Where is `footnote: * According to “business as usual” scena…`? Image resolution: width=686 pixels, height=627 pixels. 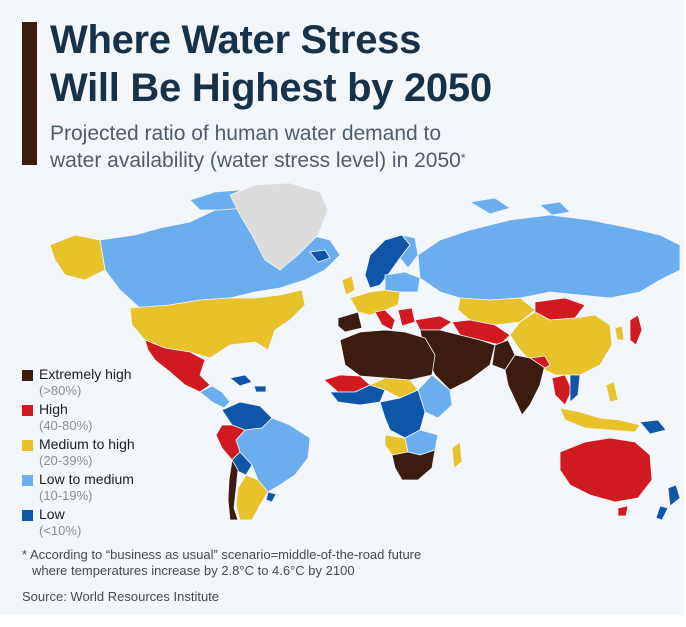
footnote: * According to “business as usual” scena… is located at coordinates (342, 563).